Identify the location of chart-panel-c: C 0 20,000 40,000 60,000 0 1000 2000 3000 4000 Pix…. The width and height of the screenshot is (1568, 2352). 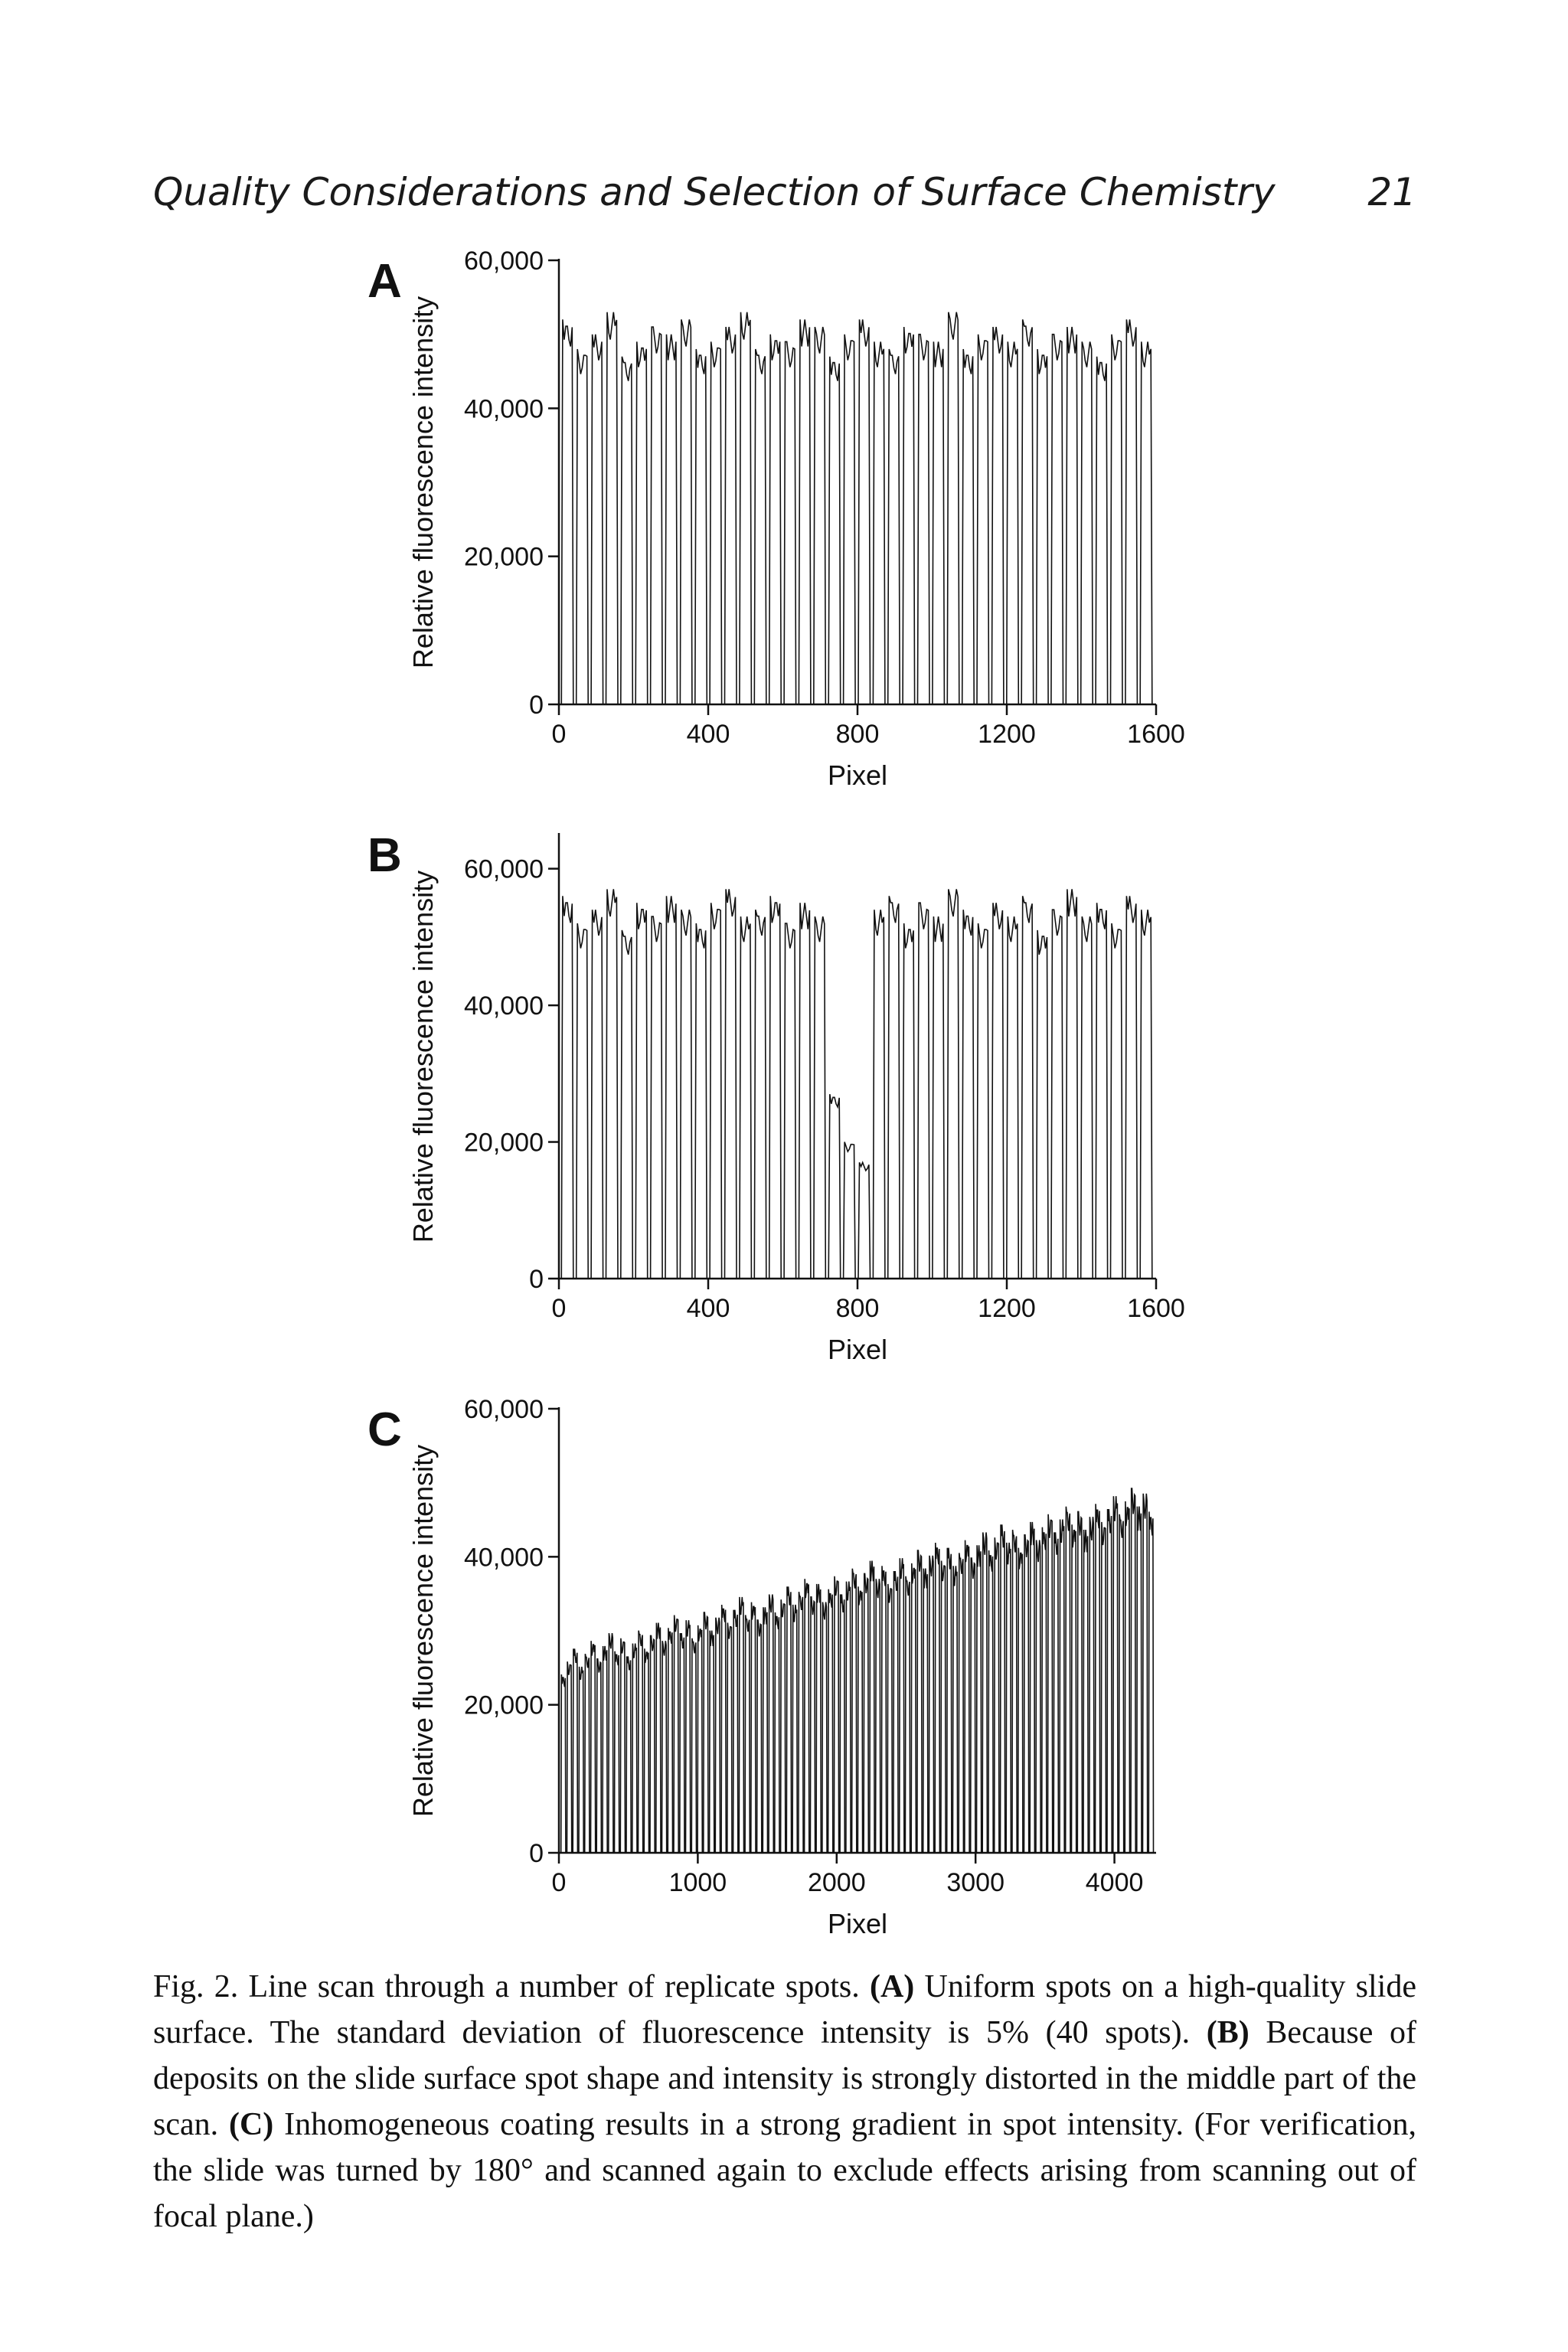
(788, 1669).